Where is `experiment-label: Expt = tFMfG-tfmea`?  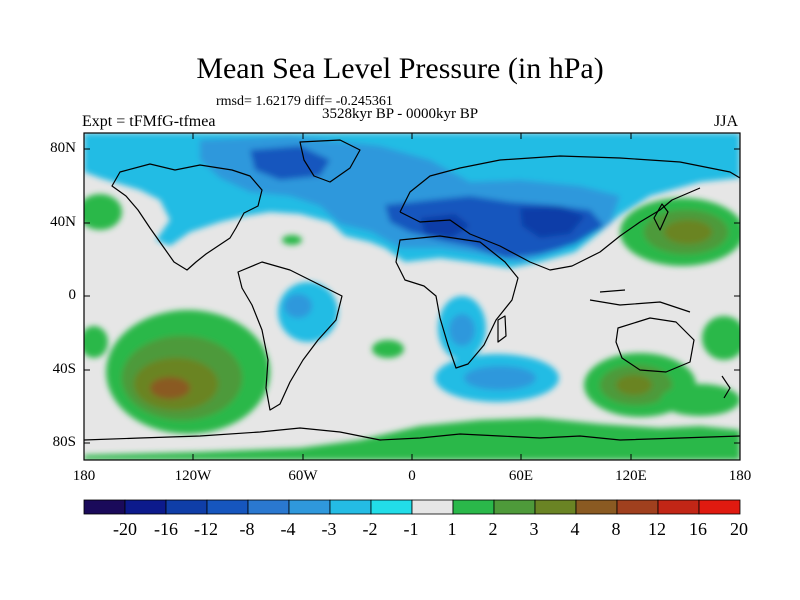
experiment-label: Expt = tFMfG-tfmea is located at coordinates (149, 121).